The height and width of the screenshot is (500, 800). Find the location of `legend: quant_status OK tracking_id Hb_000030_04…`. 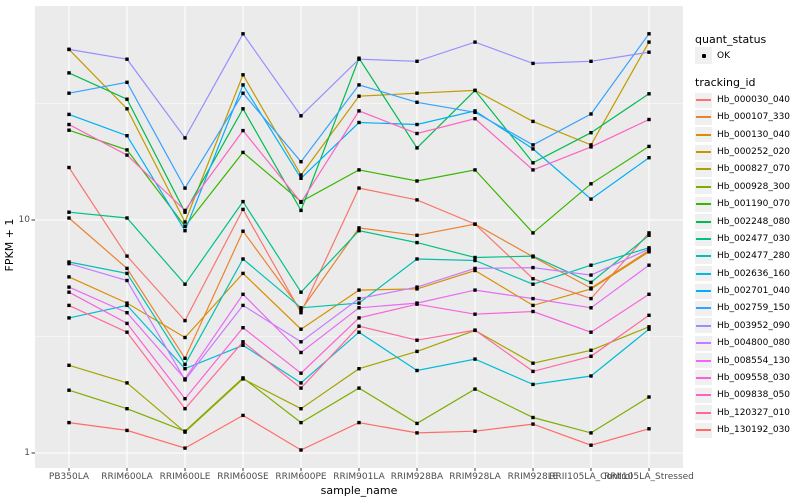

legend: quant_status OK tracking_id Hb_000030_04… is located at coordinates (745, 250).